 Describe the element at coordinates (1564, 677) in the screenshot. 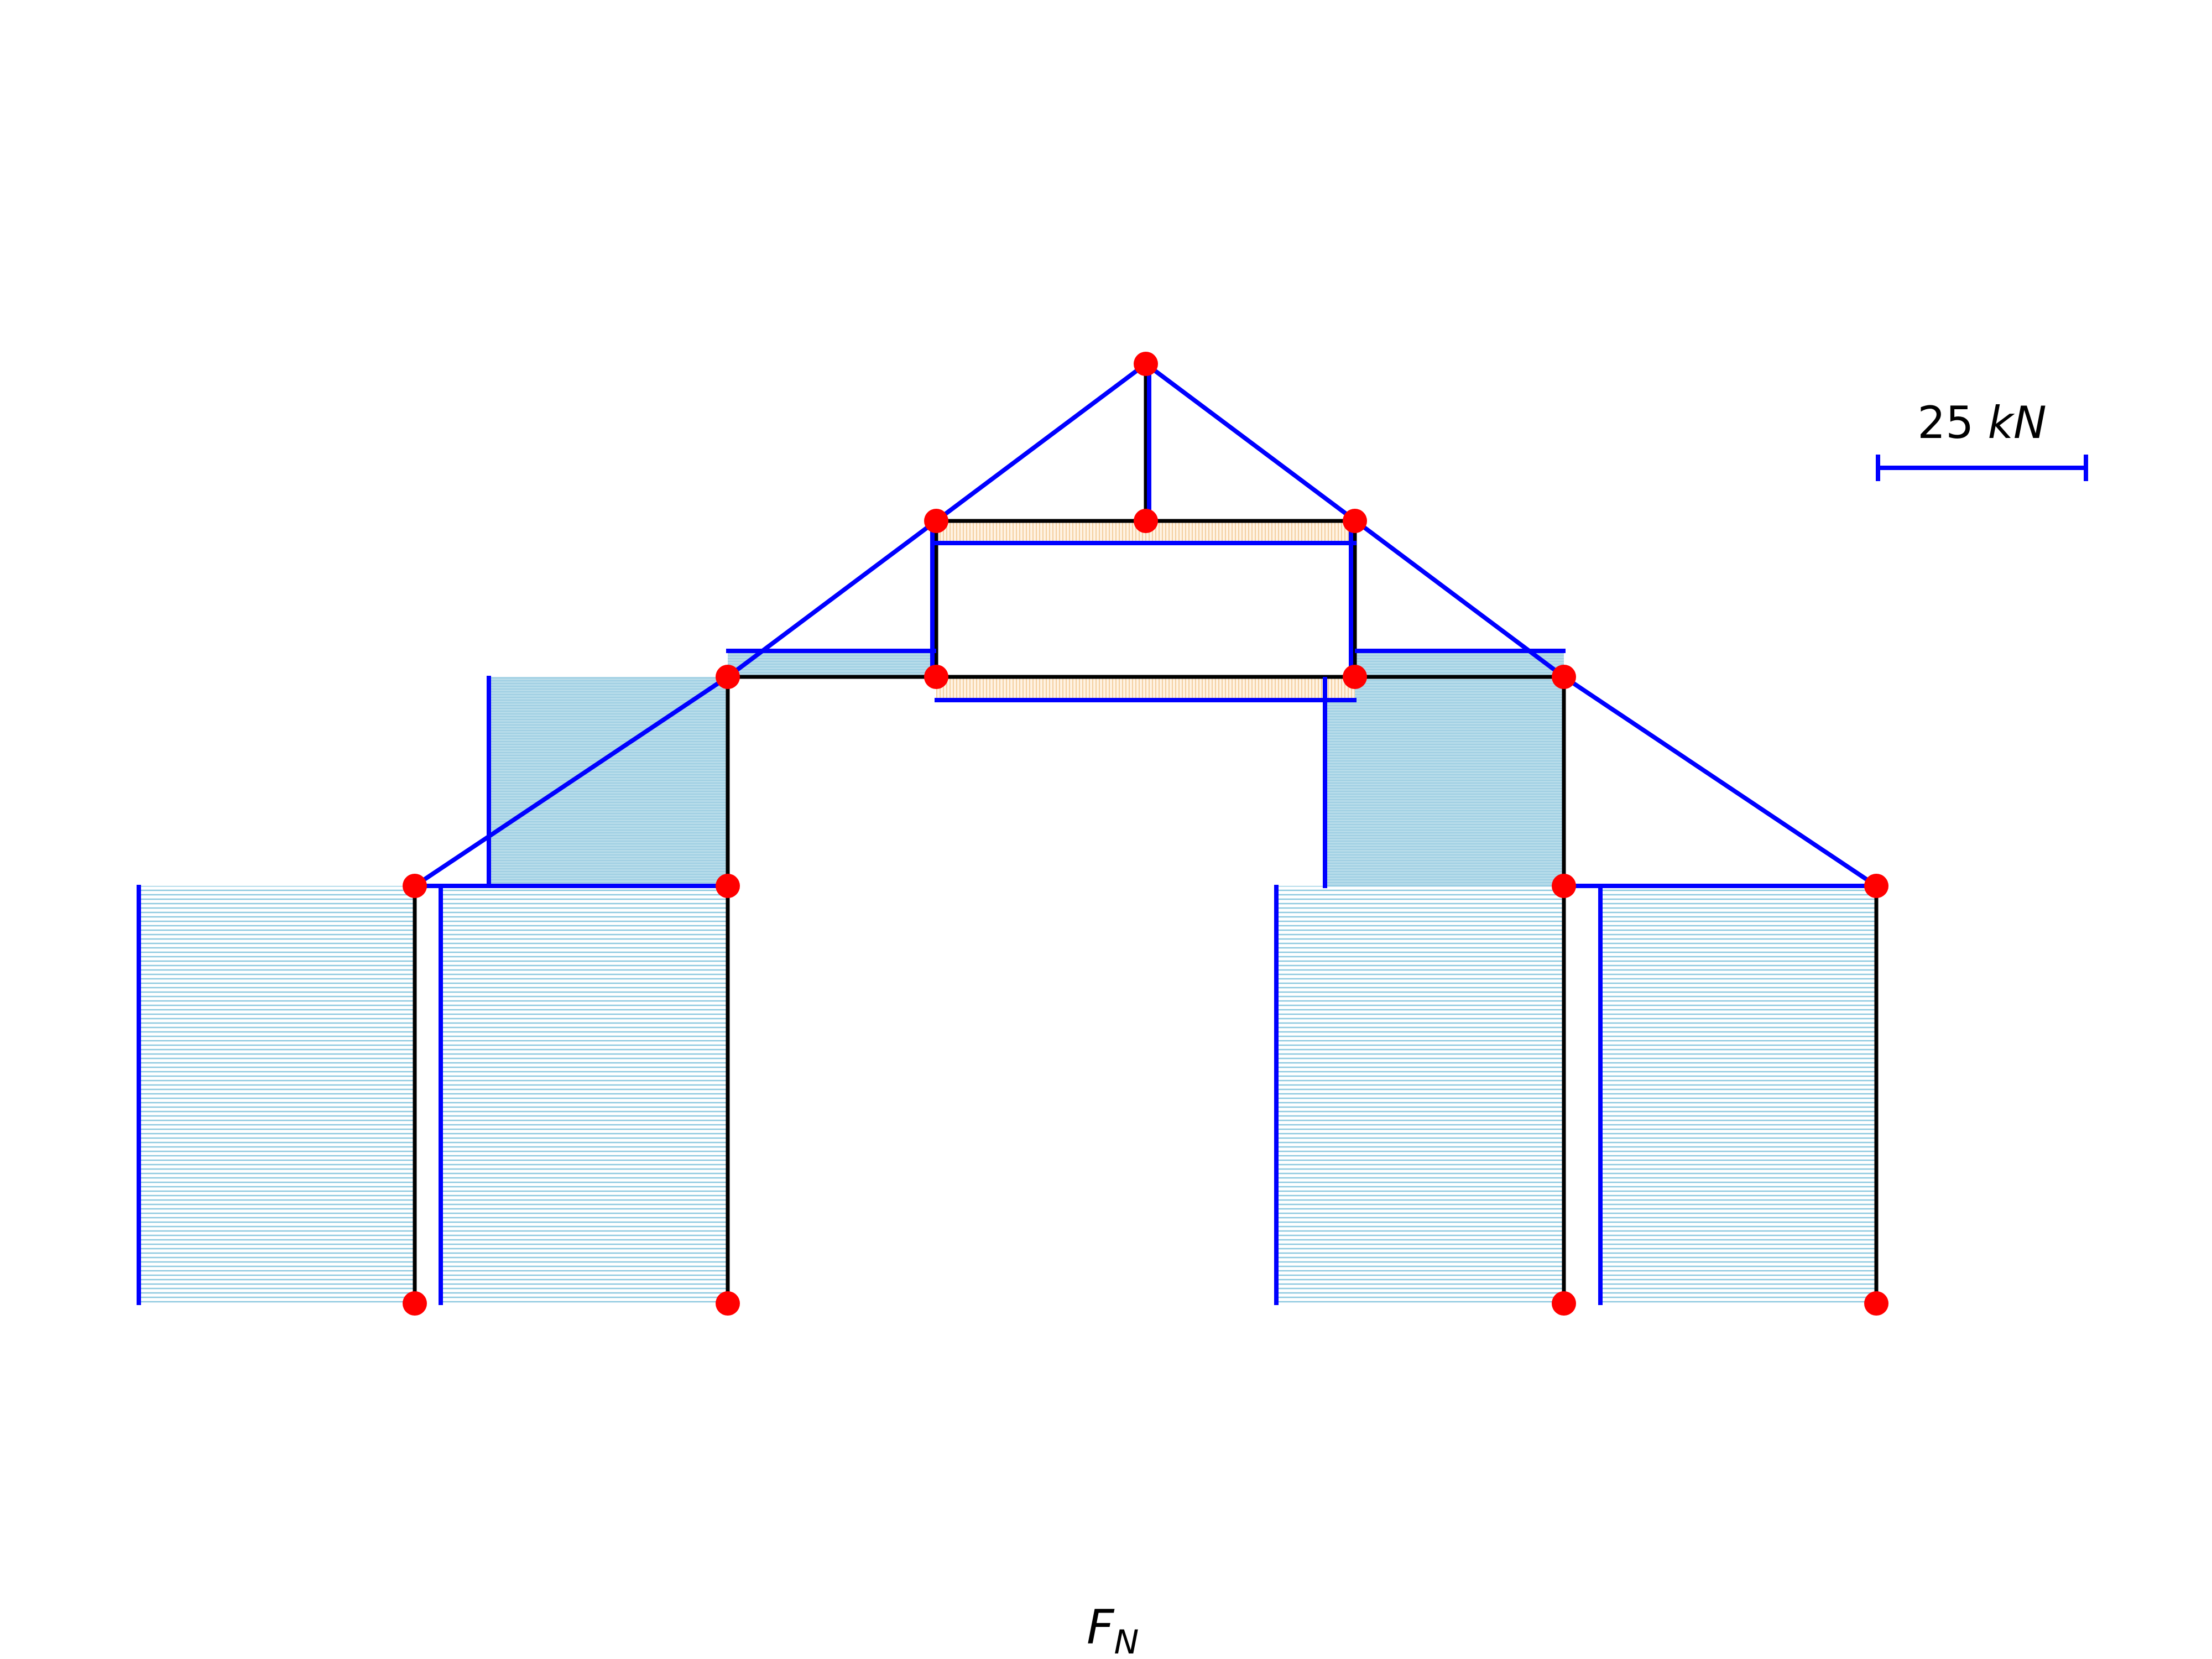

I see `node-eave-right` at that location.